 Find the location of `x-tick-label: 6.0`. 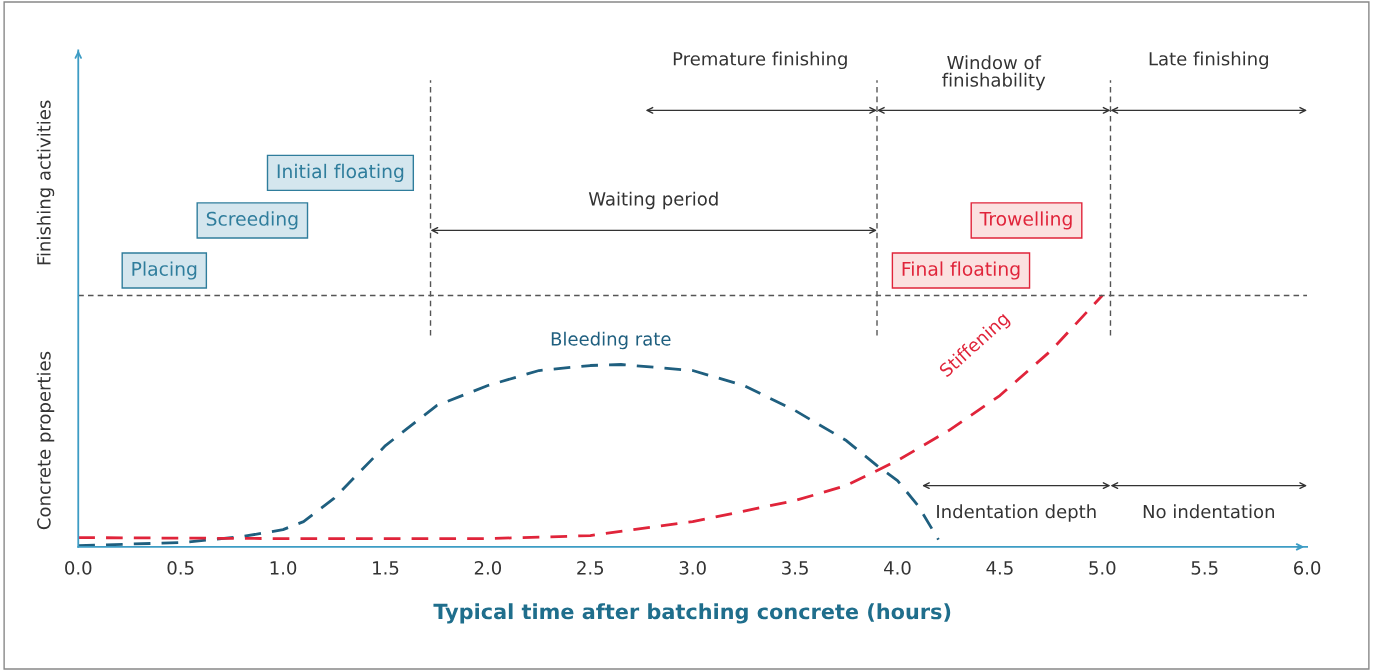

x-tick-label: 6.0 is located at coordinates (1307, 568).